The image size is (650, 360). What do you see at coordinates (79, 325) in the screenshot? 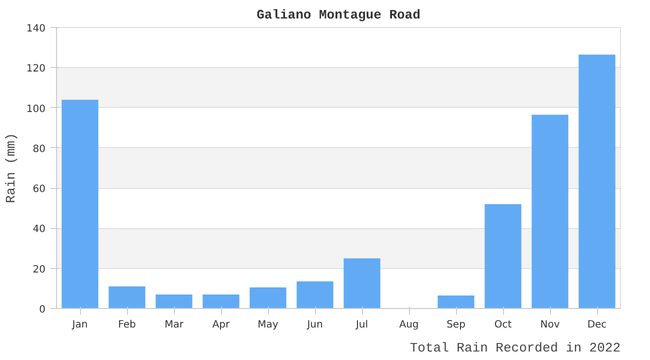
I see `x-tick-label: Jan` at bounding box center [79, 325].